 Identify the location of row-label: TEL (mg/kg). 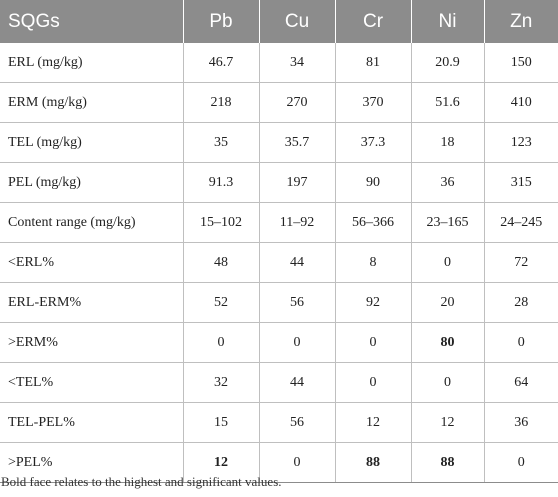
(91, 142).